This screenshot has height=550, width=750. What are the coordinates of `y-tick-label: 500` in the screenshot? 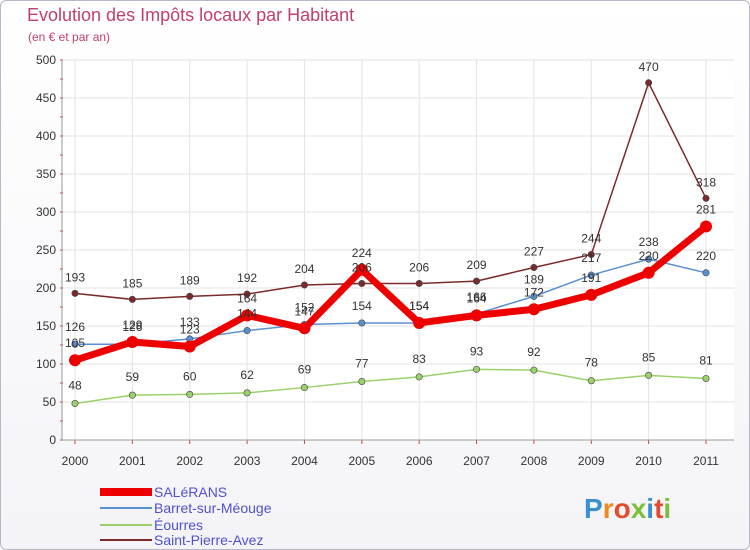 It's located at (46, 60).